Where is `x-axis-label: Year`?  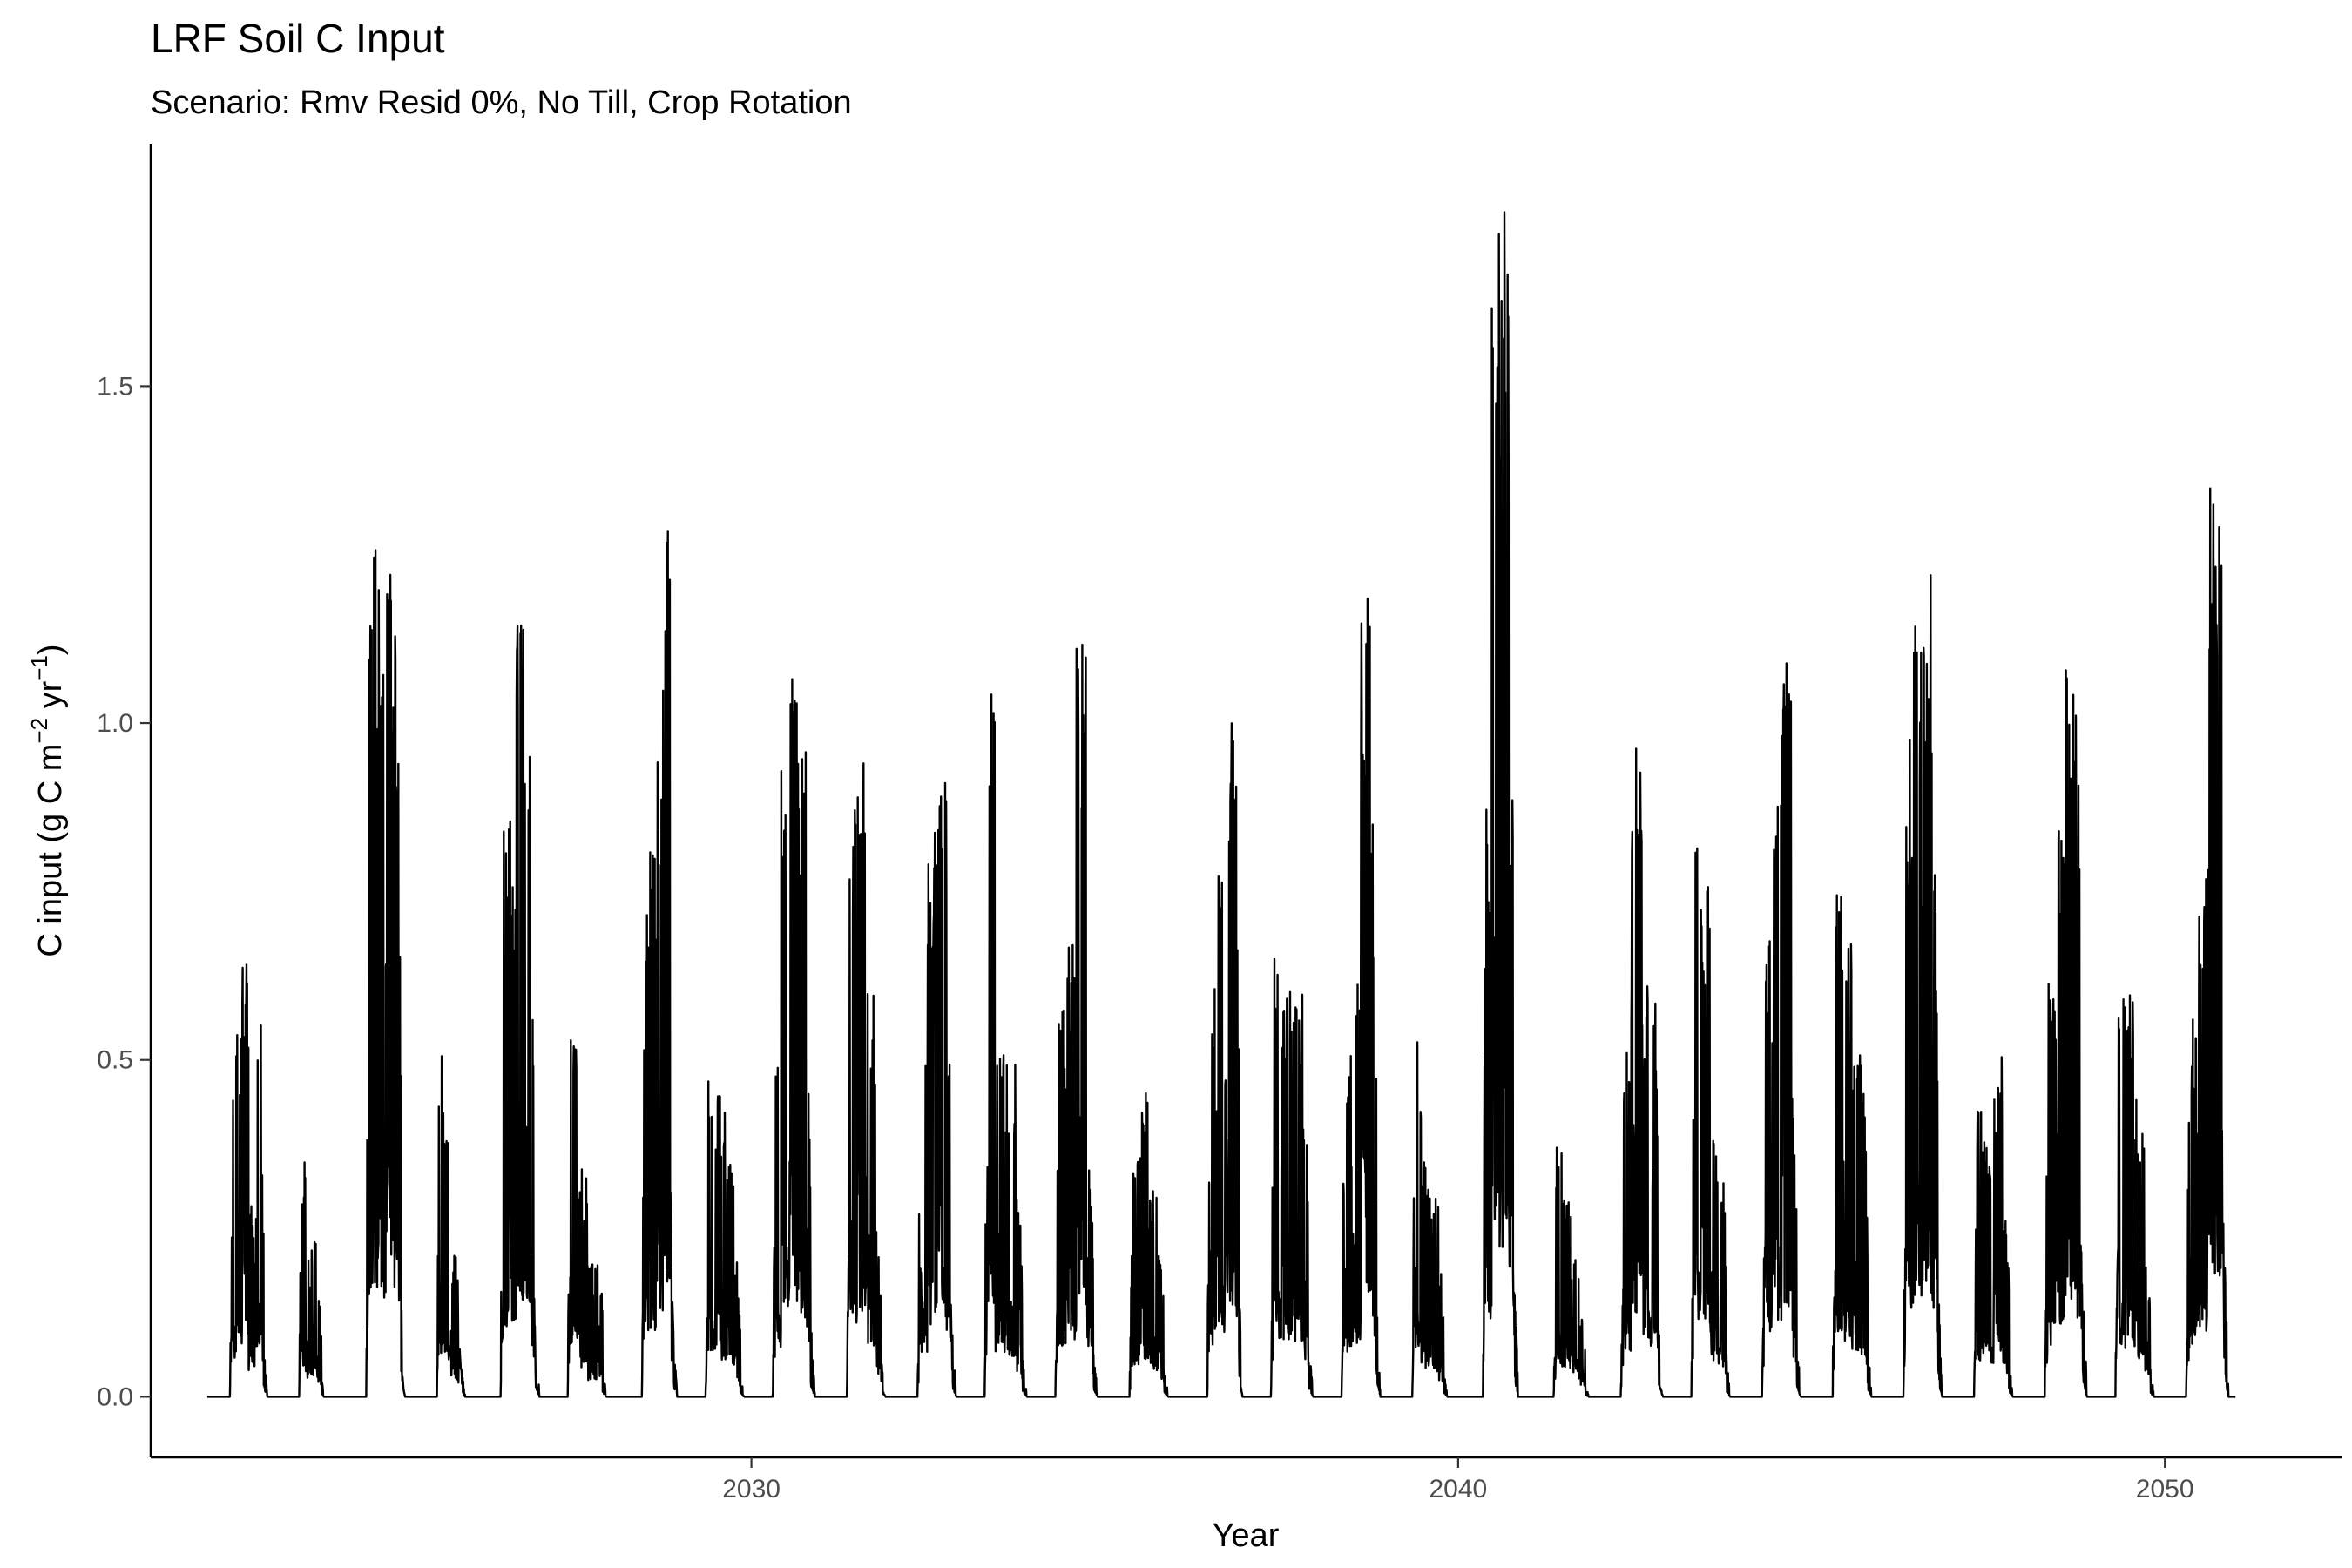
x-axis-label: Year is located at coordinates (1246, 1536).